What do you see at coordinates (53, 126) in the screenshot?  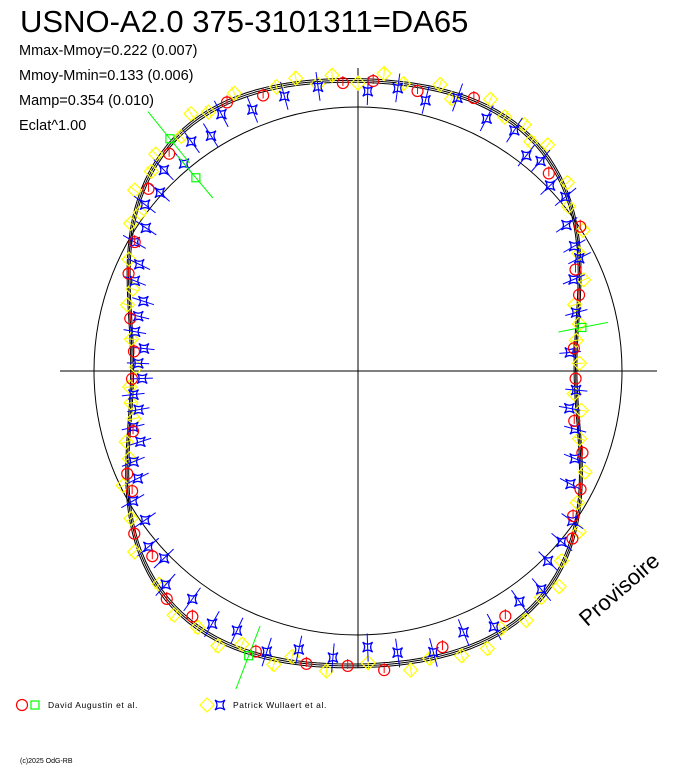 I see `stat-eclat: Eclat^1.00` at bounding box center [53, 126].